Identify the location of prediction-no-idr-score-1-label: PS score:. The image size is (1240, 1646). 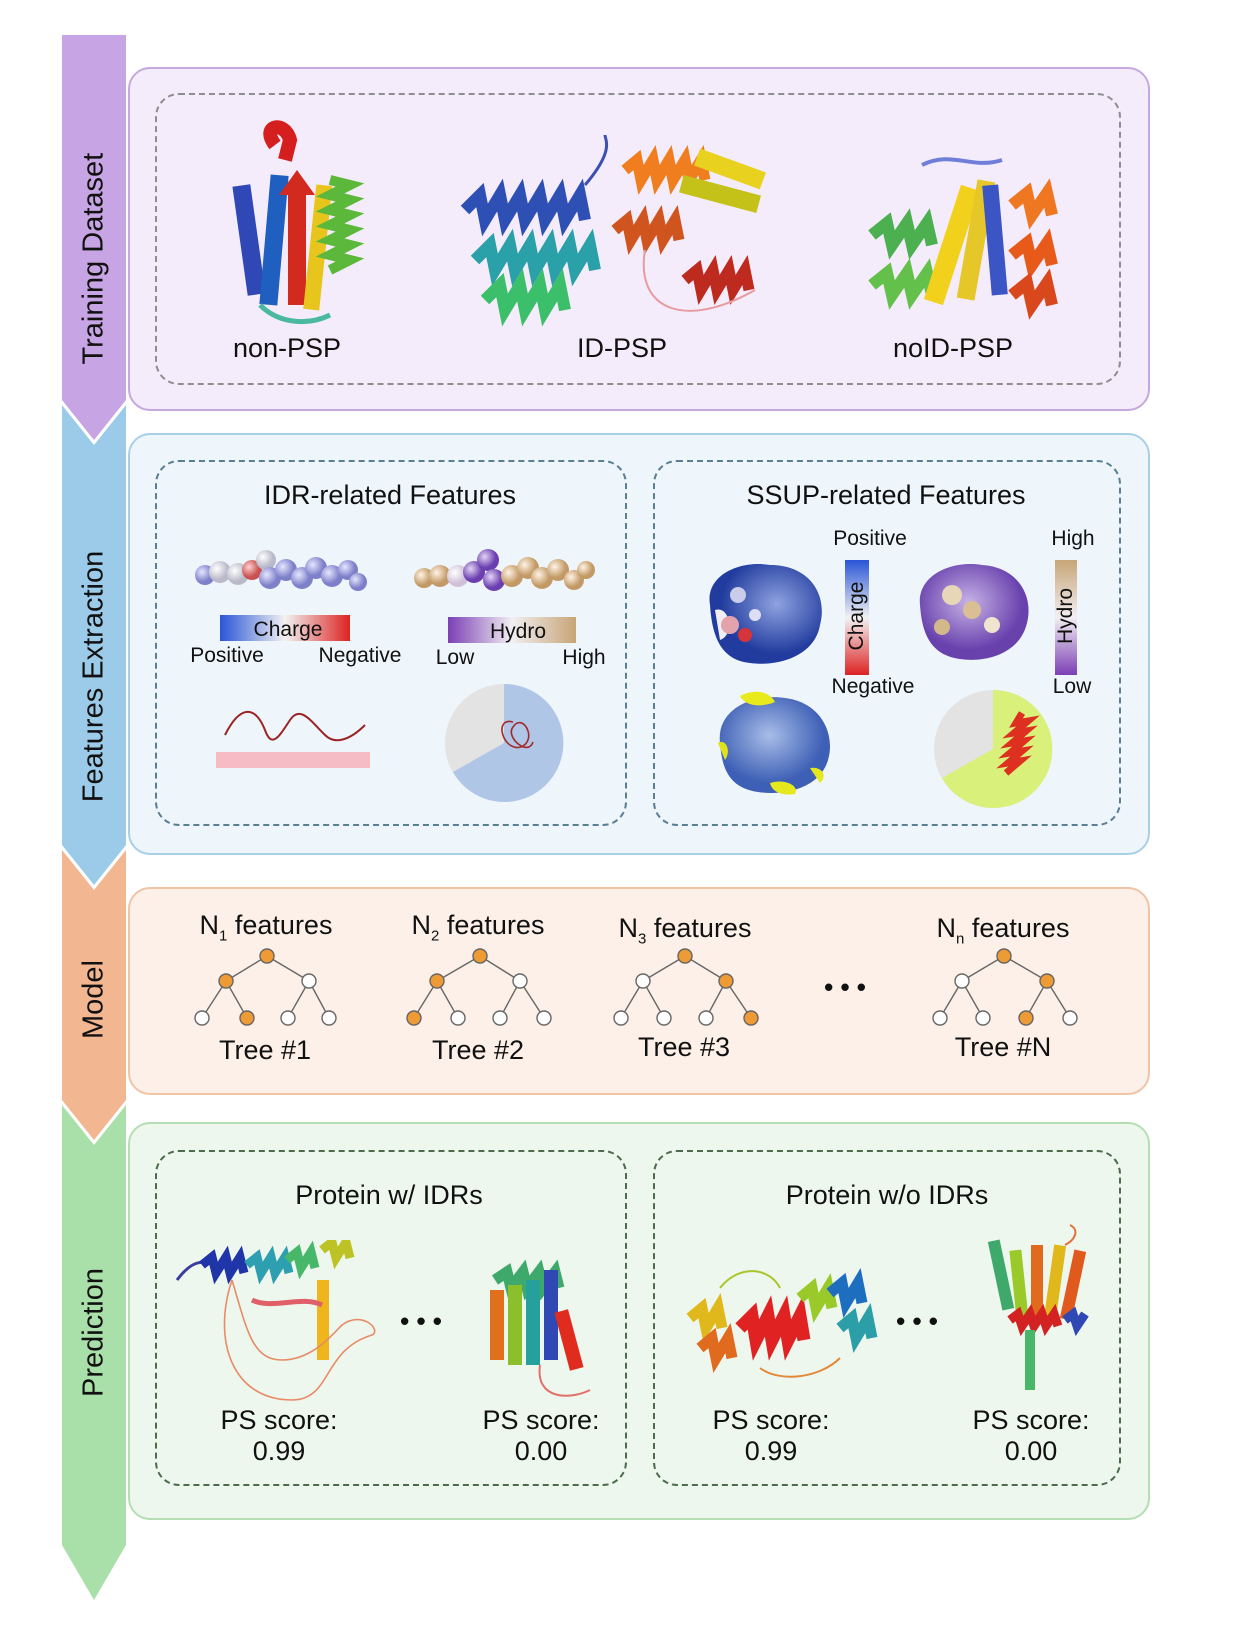
(771, 1420).